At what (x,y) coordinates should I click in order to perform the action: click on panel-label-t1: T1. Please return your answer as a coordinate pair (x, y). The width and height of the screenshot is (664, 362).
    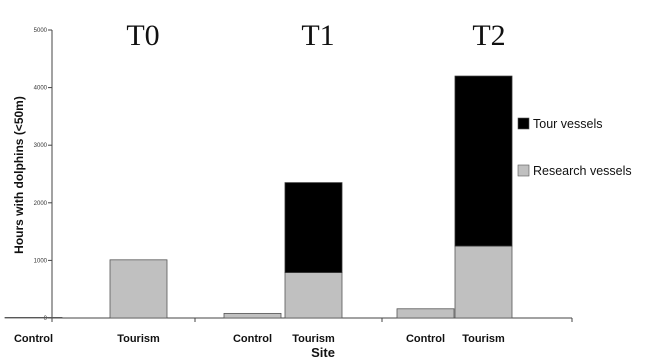
    Looking at the image, I should click on (317, 35).